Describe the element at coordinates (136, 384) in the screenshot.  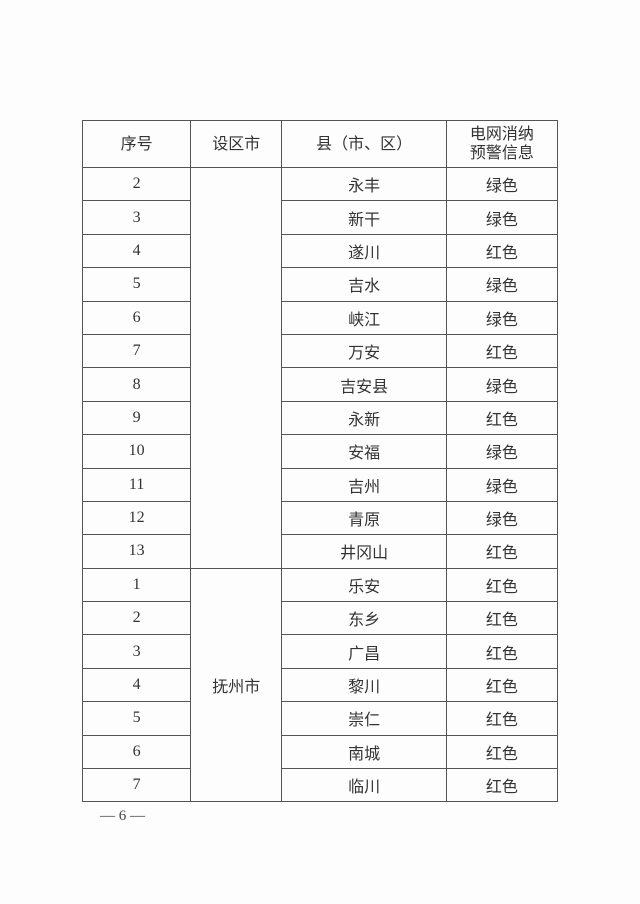
I see `serial-cell: 8` at that location.